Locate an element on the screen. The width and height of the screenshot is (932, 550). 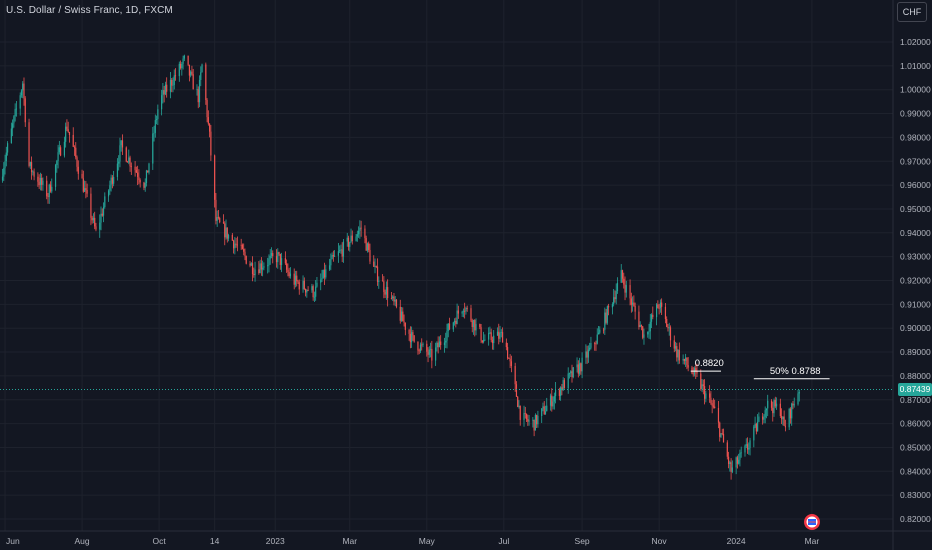
y-tick-label: 0.84000 is located at coordinates (915, 471).